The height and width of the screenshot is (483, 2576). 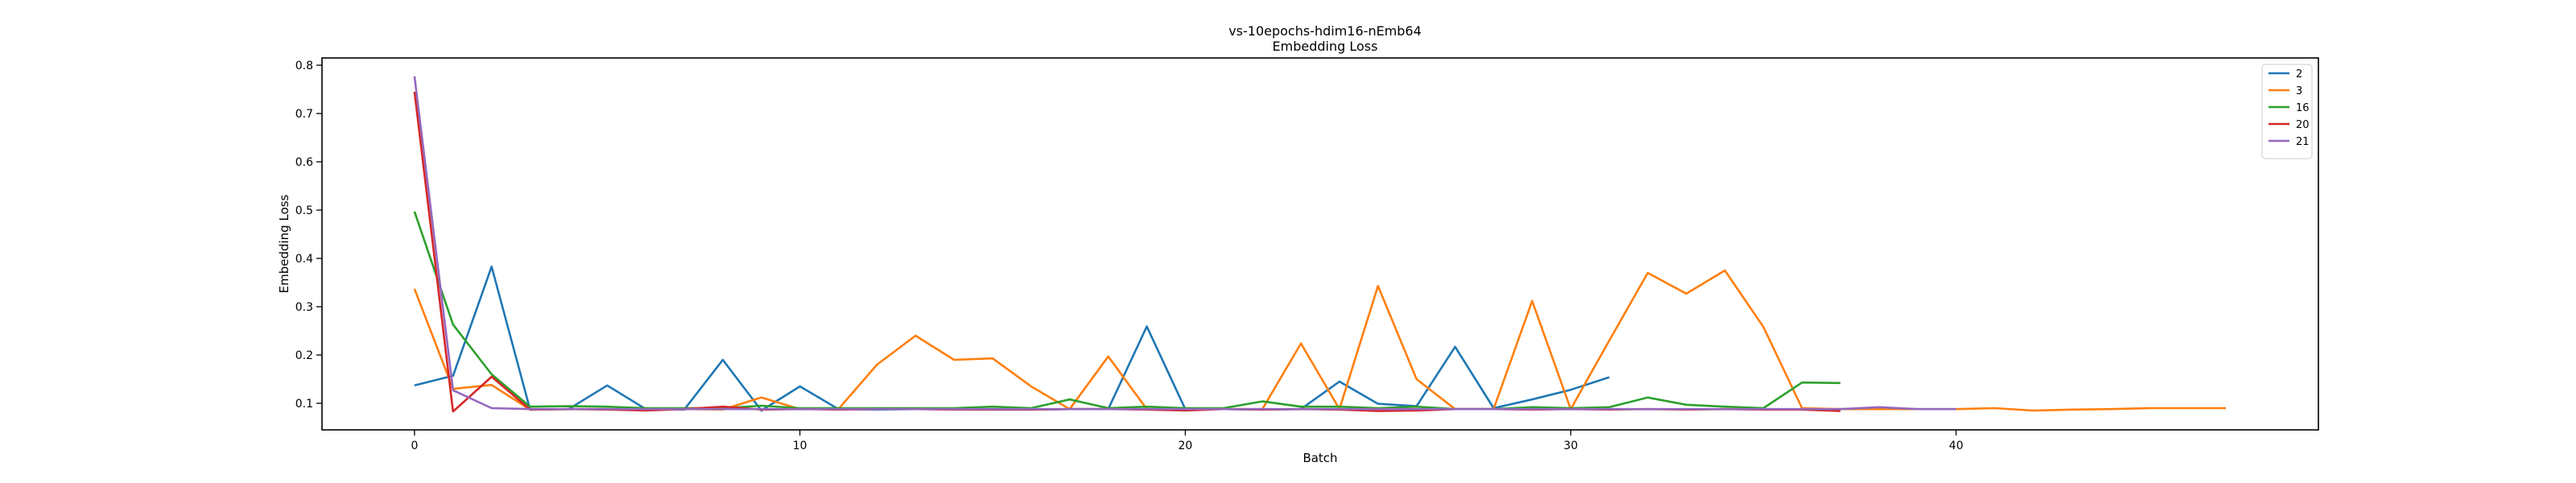 I want to click on legend-label: 21, so click(x=2303, y=142).